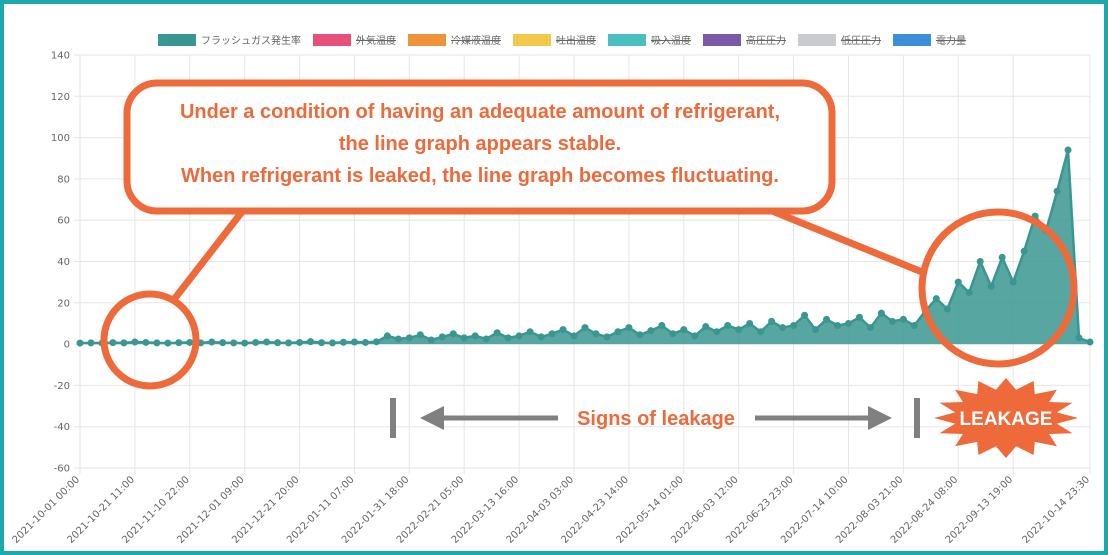 The image size is (1108, 555). Describe the element at coordinates (656, 419) in the screenshot. I see `signs-label: Signs of leakage` at that location.